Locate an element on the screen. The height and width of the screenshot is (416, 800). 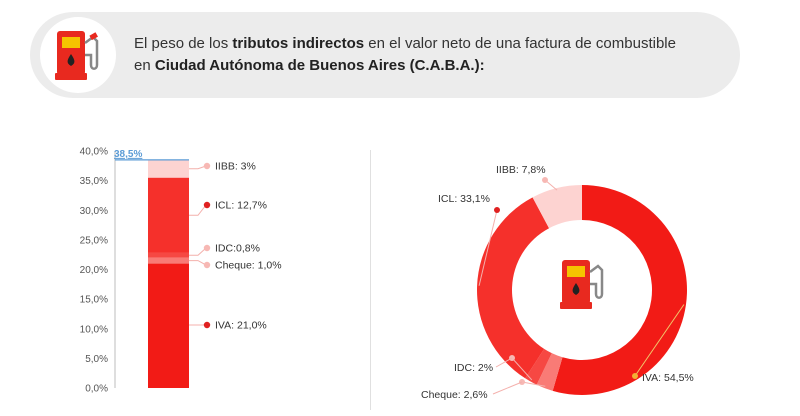
donut-slice-idc is located at coordinates (538, 366).